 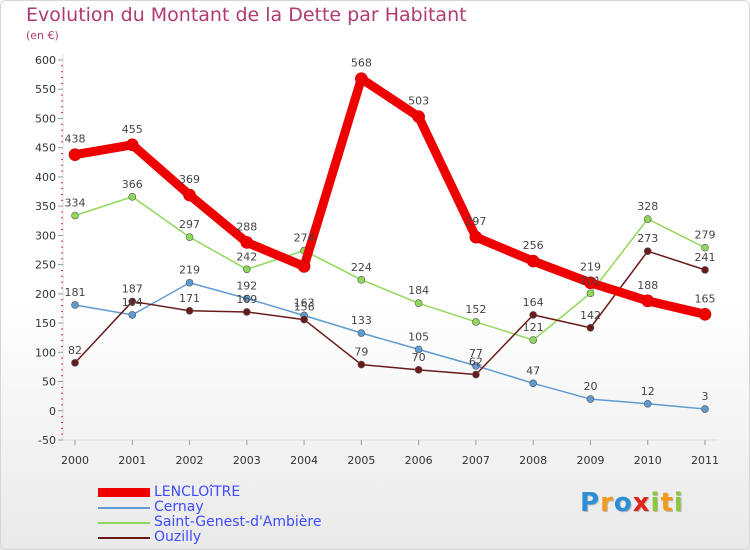 I want to click on data-label: 152, so click(x=475, y=309).